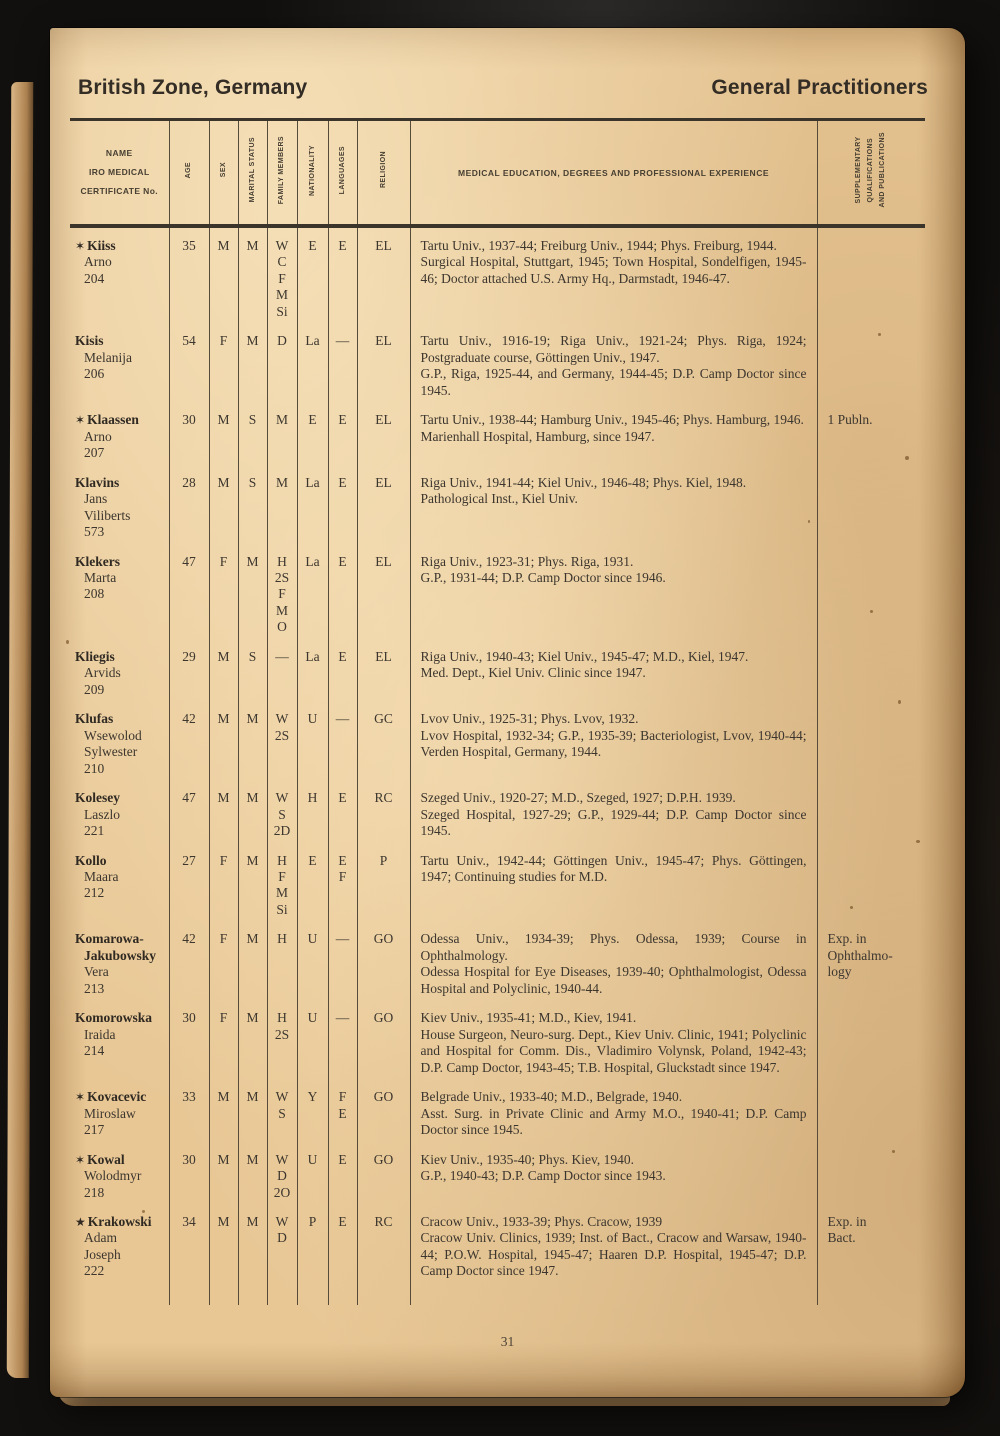 Image resolution: width=1000 pixels, height=1436 pixels. What do you see at coordinates (860, 955) in the screenshot?
I see `supplementary-cell: Exp. in Ophthalmo- logy` at bounding box center [860, 955].